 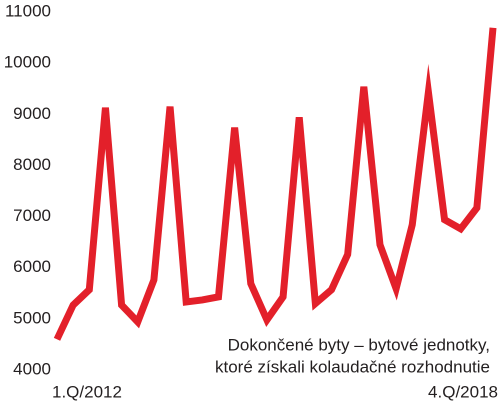 I want to click on y-tick-label: 6000, so click(x=32, y=266).